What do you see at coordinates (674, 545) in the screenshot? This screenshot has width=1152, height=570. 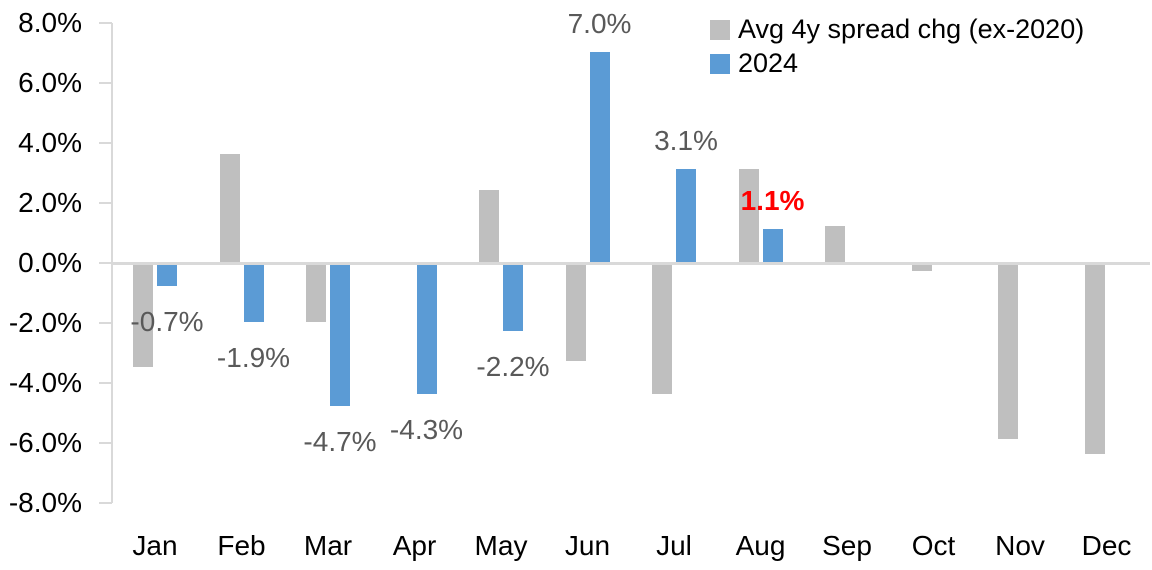 I see `x-label-jul: Jul` at bounding box center [674, 545].